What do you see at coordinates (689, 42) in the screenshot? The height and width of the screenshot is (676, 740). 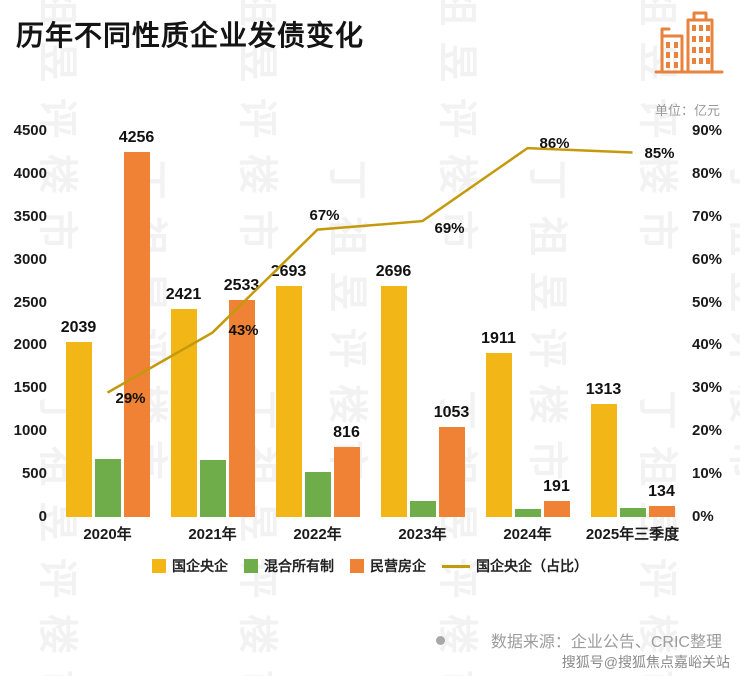 I see `buildings-icon-svg` at bounding box center [689, 42].